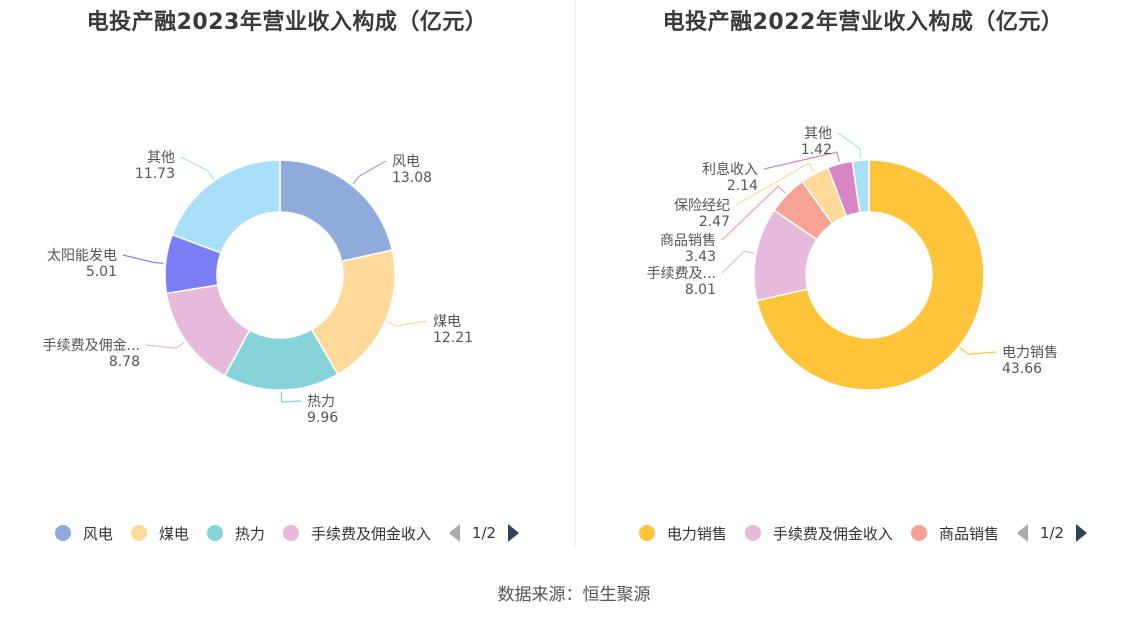 Image resolution: width=1148 pixels, height=619 pixels. I want to click on legend-label: 热力, so click(249, 533).